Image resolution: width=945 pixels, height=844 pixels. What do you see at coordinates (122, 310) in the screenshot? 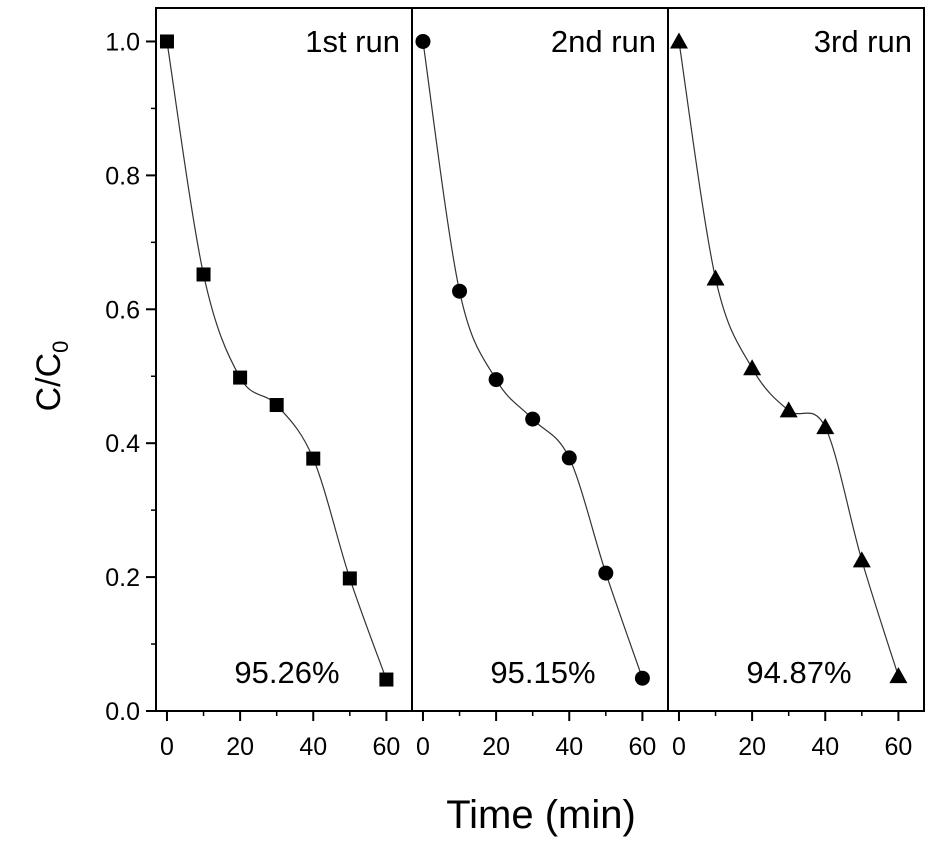
I see `y-tick-label: 0.6` at bounding box center [122, 310].